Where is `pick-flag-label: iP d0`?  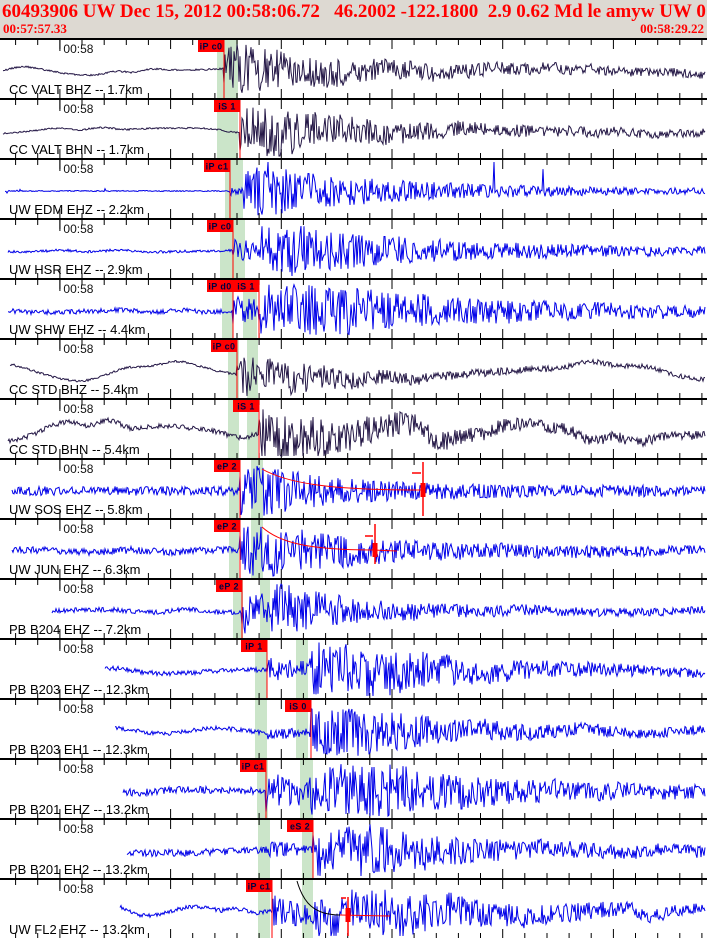 pick-flag-label: iP d0 is located at coordinates (219, 287).